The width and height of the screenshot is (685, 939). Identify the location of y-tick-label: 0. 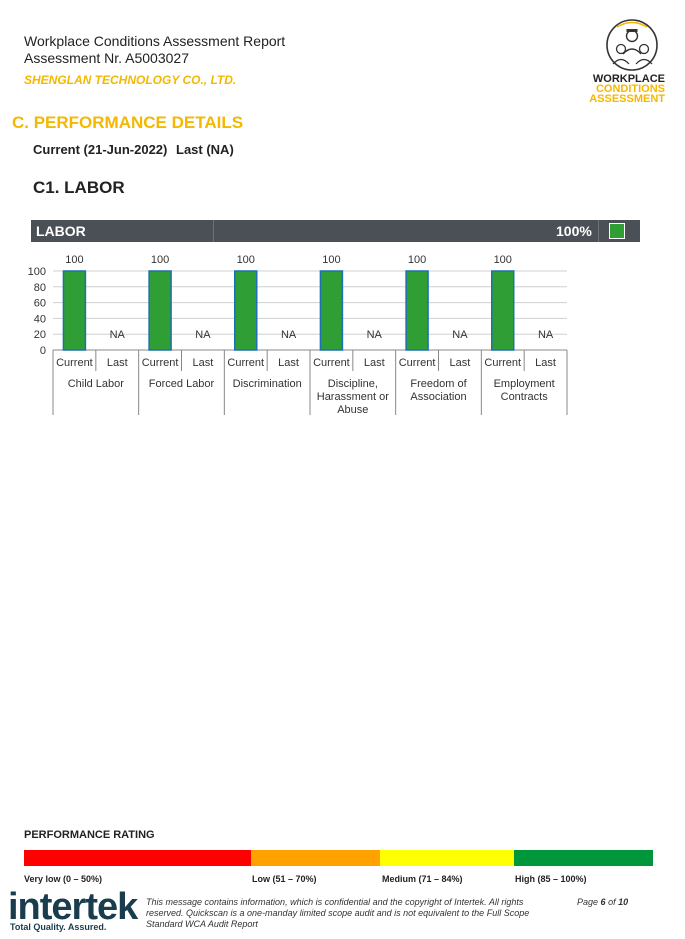
(43, 351).